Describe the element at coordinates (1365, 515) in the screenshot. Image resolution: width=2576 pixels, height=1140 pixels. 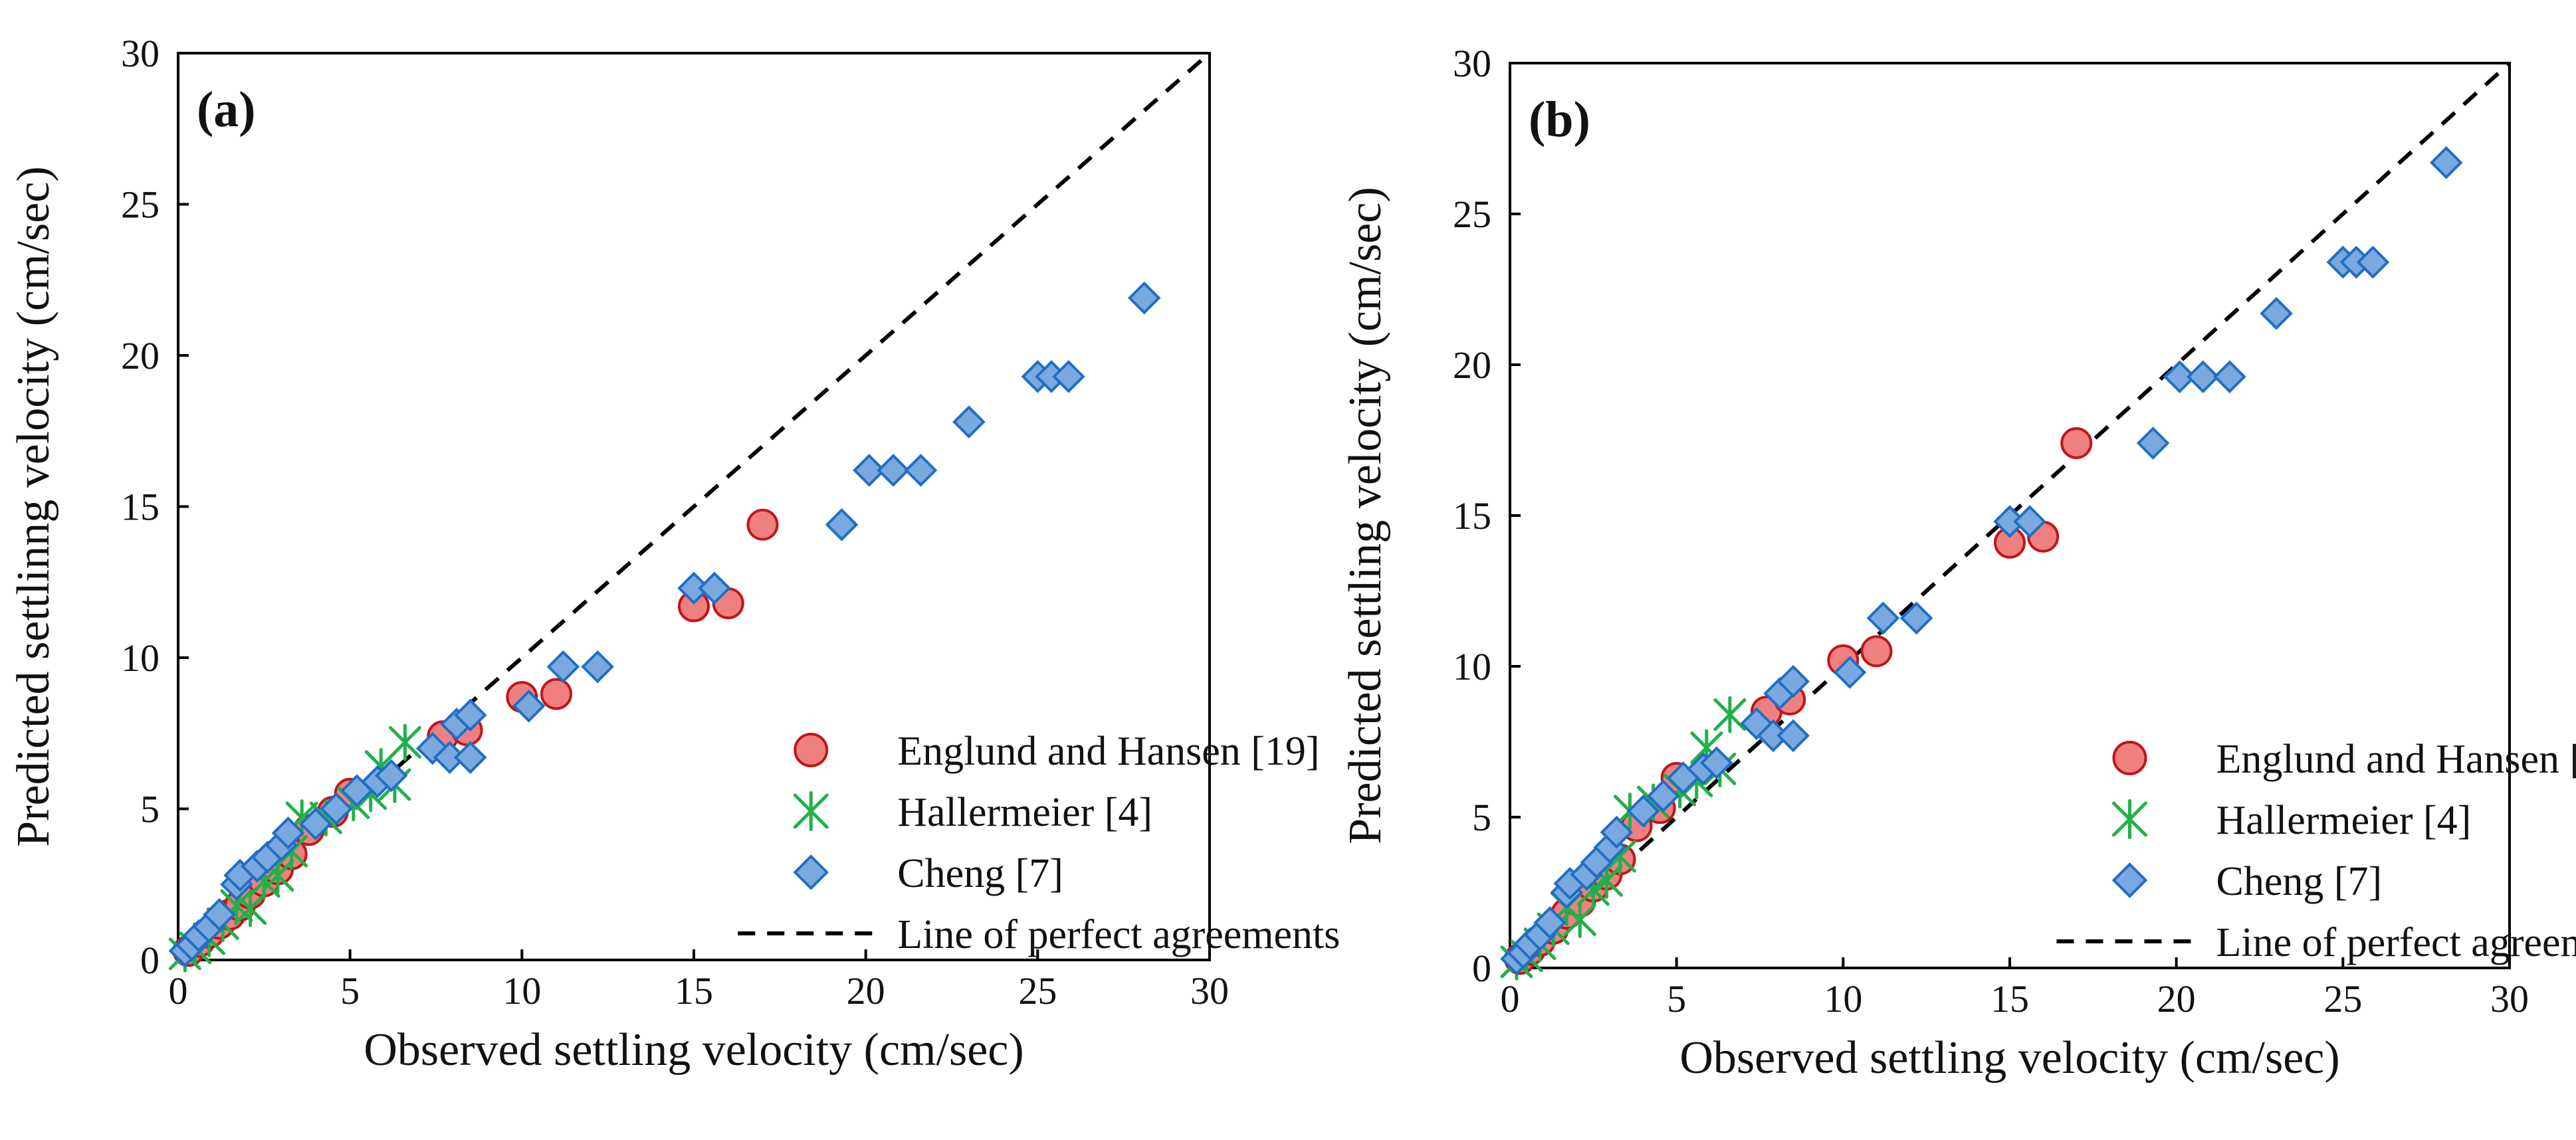
I see `y-axis-title: Predicted settling velocity (cm/sec)` at that location.